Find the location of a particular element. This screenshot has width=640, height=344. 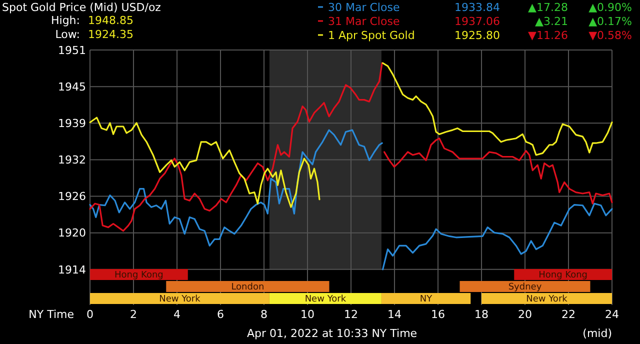

x-tick-label: 20 is located at coordinates (525, 314).